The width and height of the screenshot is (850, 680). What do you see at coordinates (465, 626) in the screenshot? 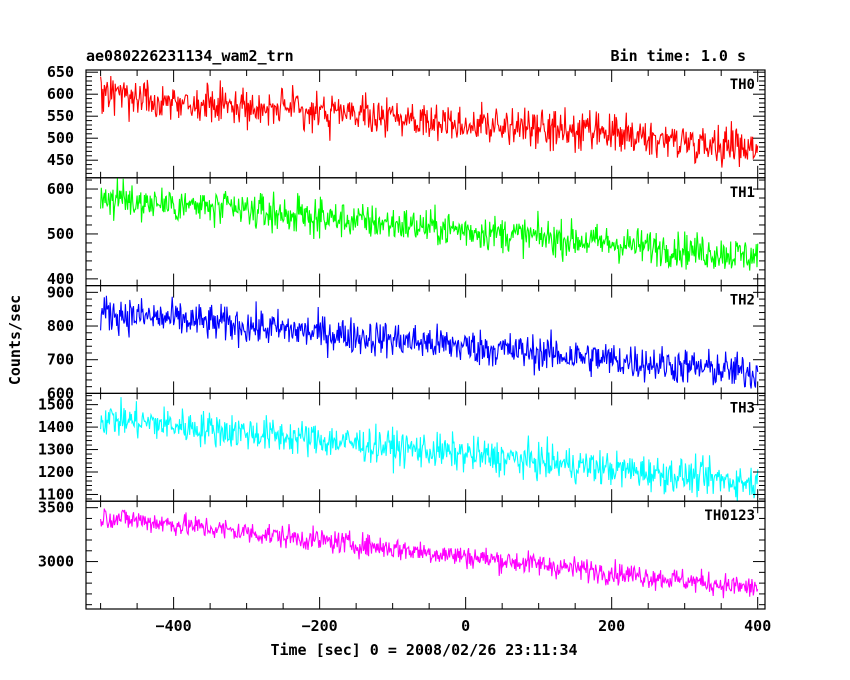
I see `x-tick-label: 0` at bounding box center [465, 626].